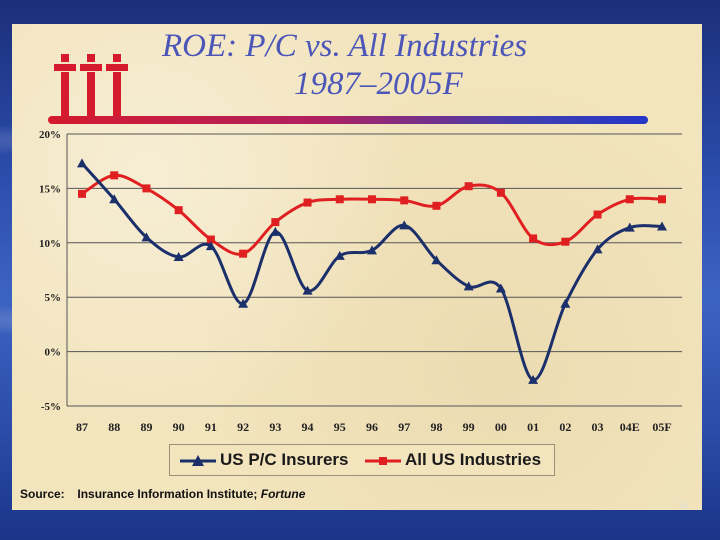 Image resolution: width=720 pixels, height=540 pixels. I want to click on y-tick-label: 15%, so click(50, 189).